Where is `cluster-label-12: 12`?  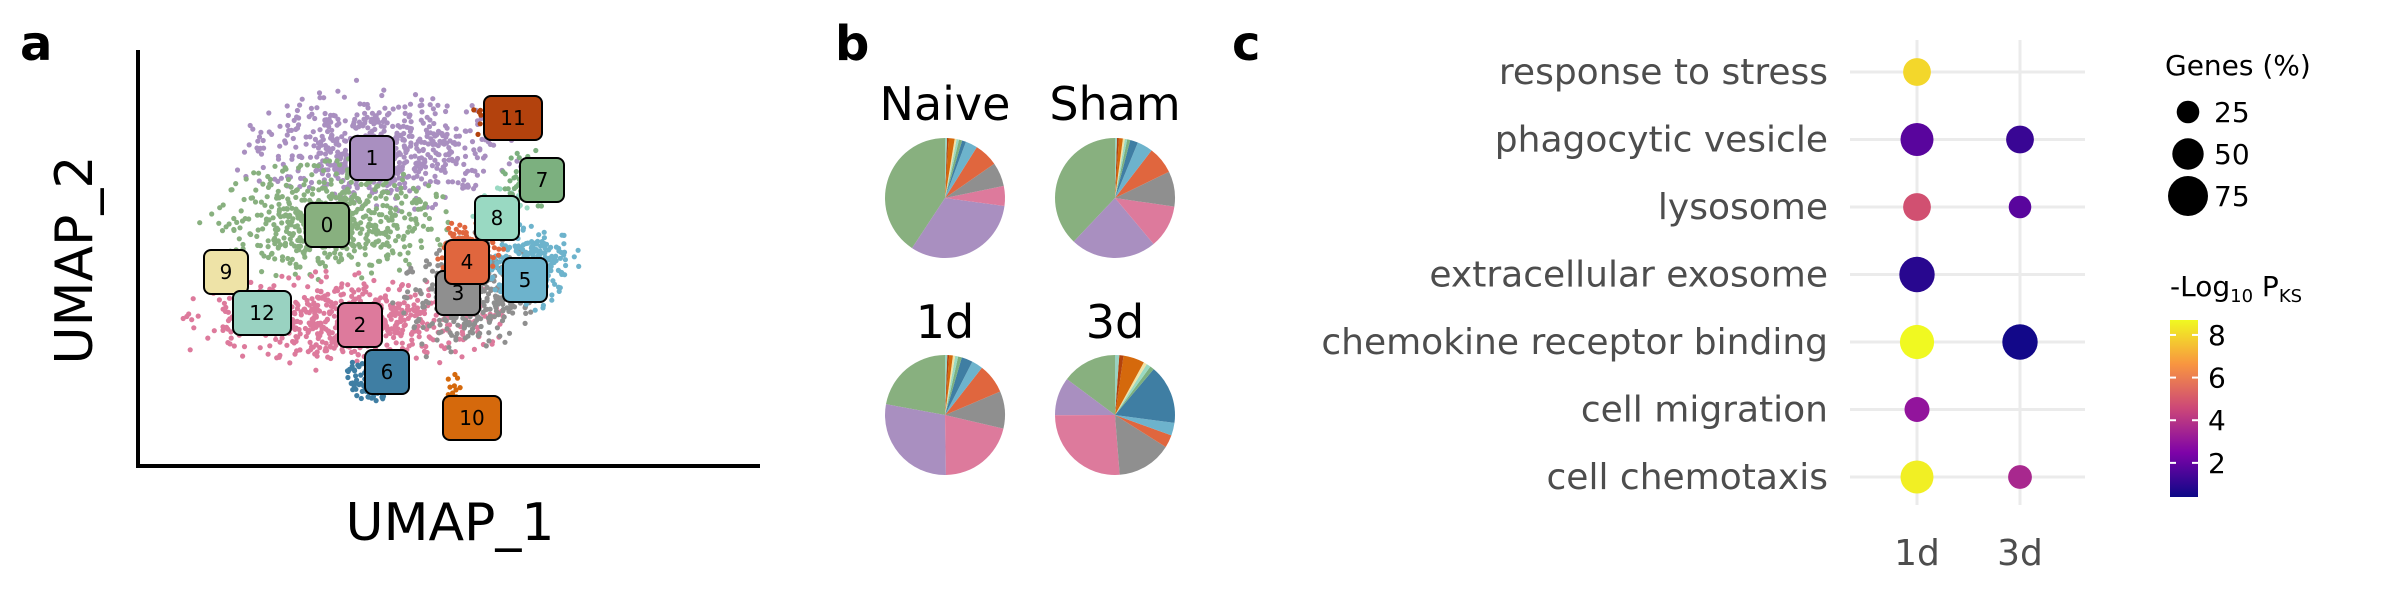
cluster-label-12: 12 is located at coordinates (262, 313).